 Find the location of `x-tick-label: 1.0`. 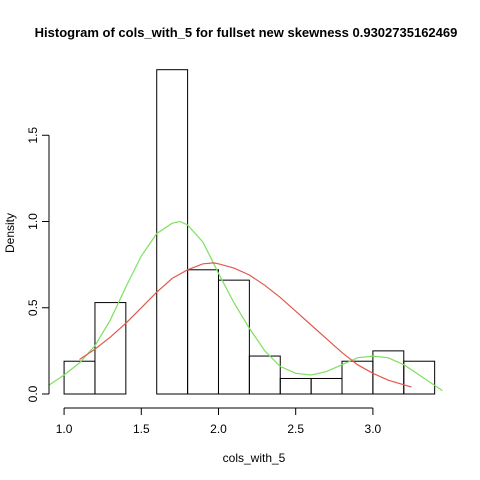

x-tick-label: 1.0 is located at coordinates (64, 429).